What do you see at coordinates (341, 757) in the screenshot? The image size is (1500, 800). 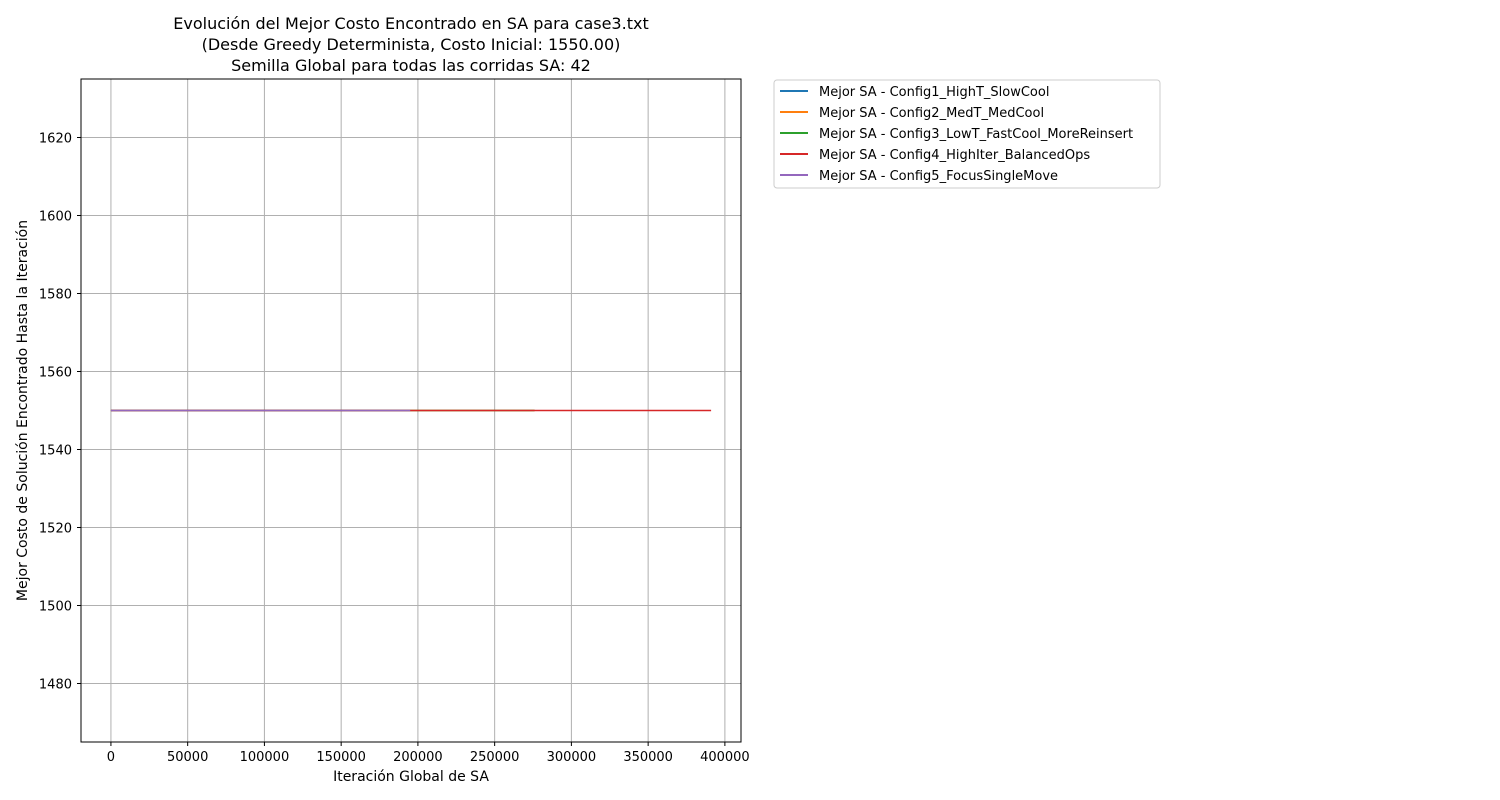 I see `x-tick-label: 150000` at bounding box center [341, 757].